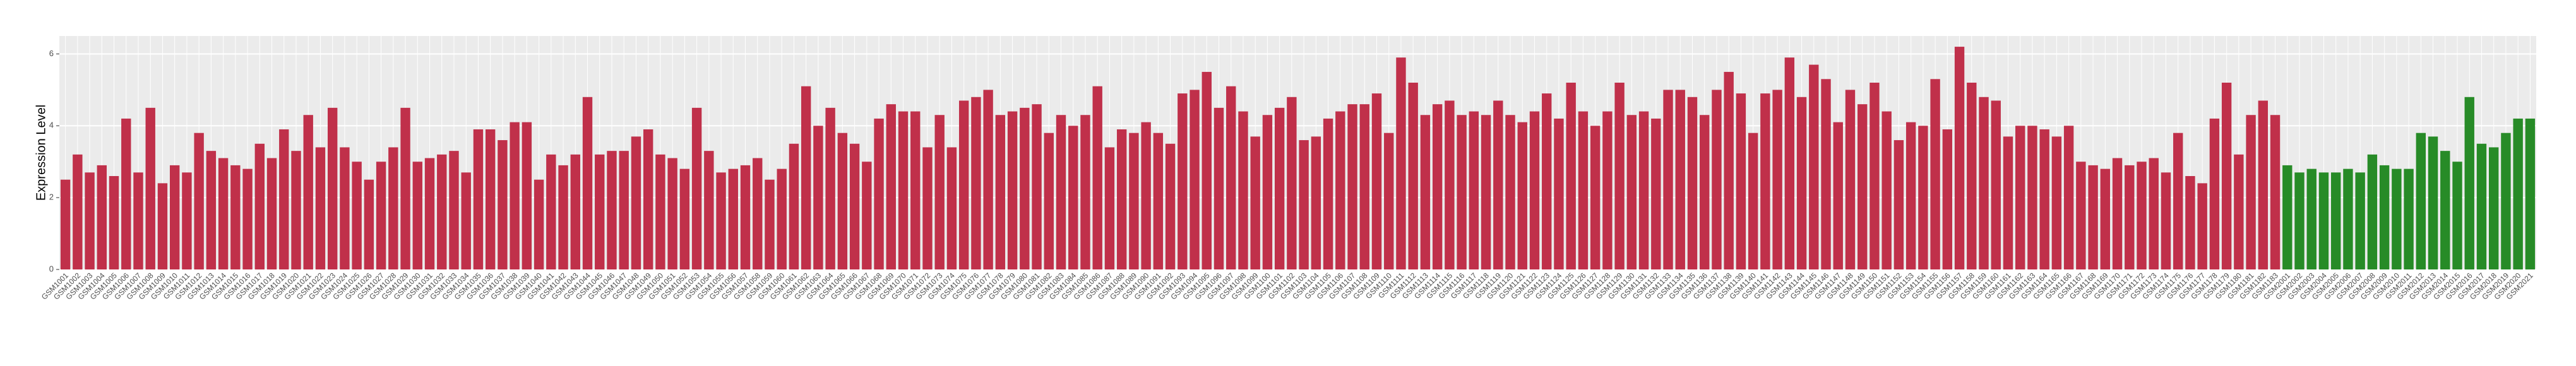 The width and height of the screenshot is (2576, 366). What do you see at coordinates (51, 268) in the screenshot?
I see `y-tick-label: 0` at bounding box center [51, 268].